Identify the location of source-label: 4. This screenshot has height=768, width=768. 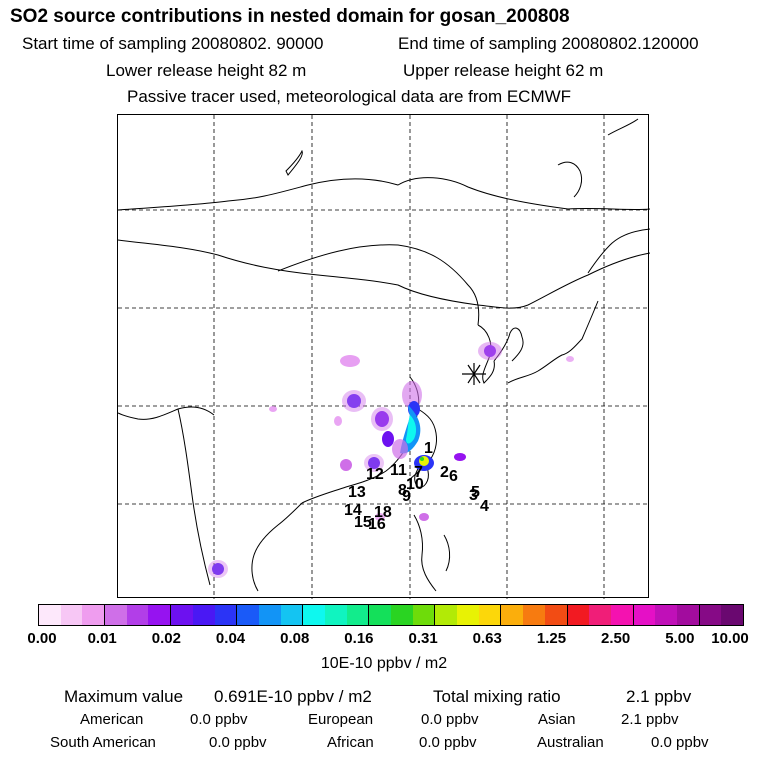
(484, 506).